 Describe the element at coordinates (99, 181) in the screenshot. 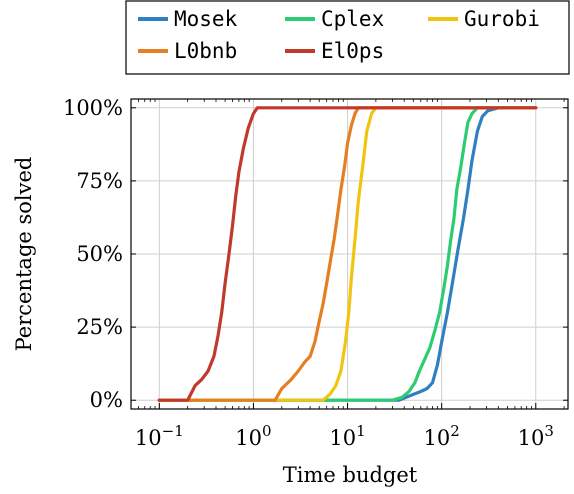

I see `y-tick-label: 75%` at that location.